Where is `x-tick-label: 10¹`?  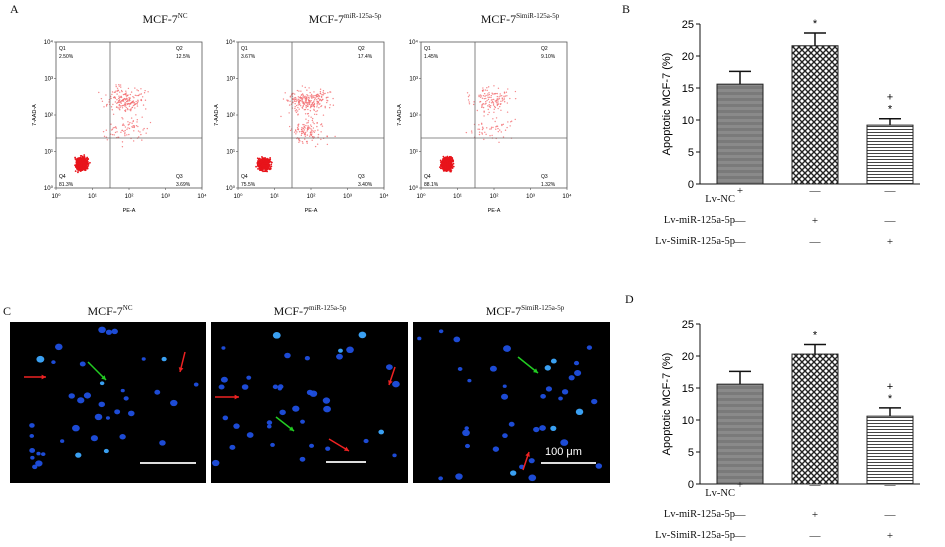 x-tick-label: 10¹ is located at coordinates (274, 197).